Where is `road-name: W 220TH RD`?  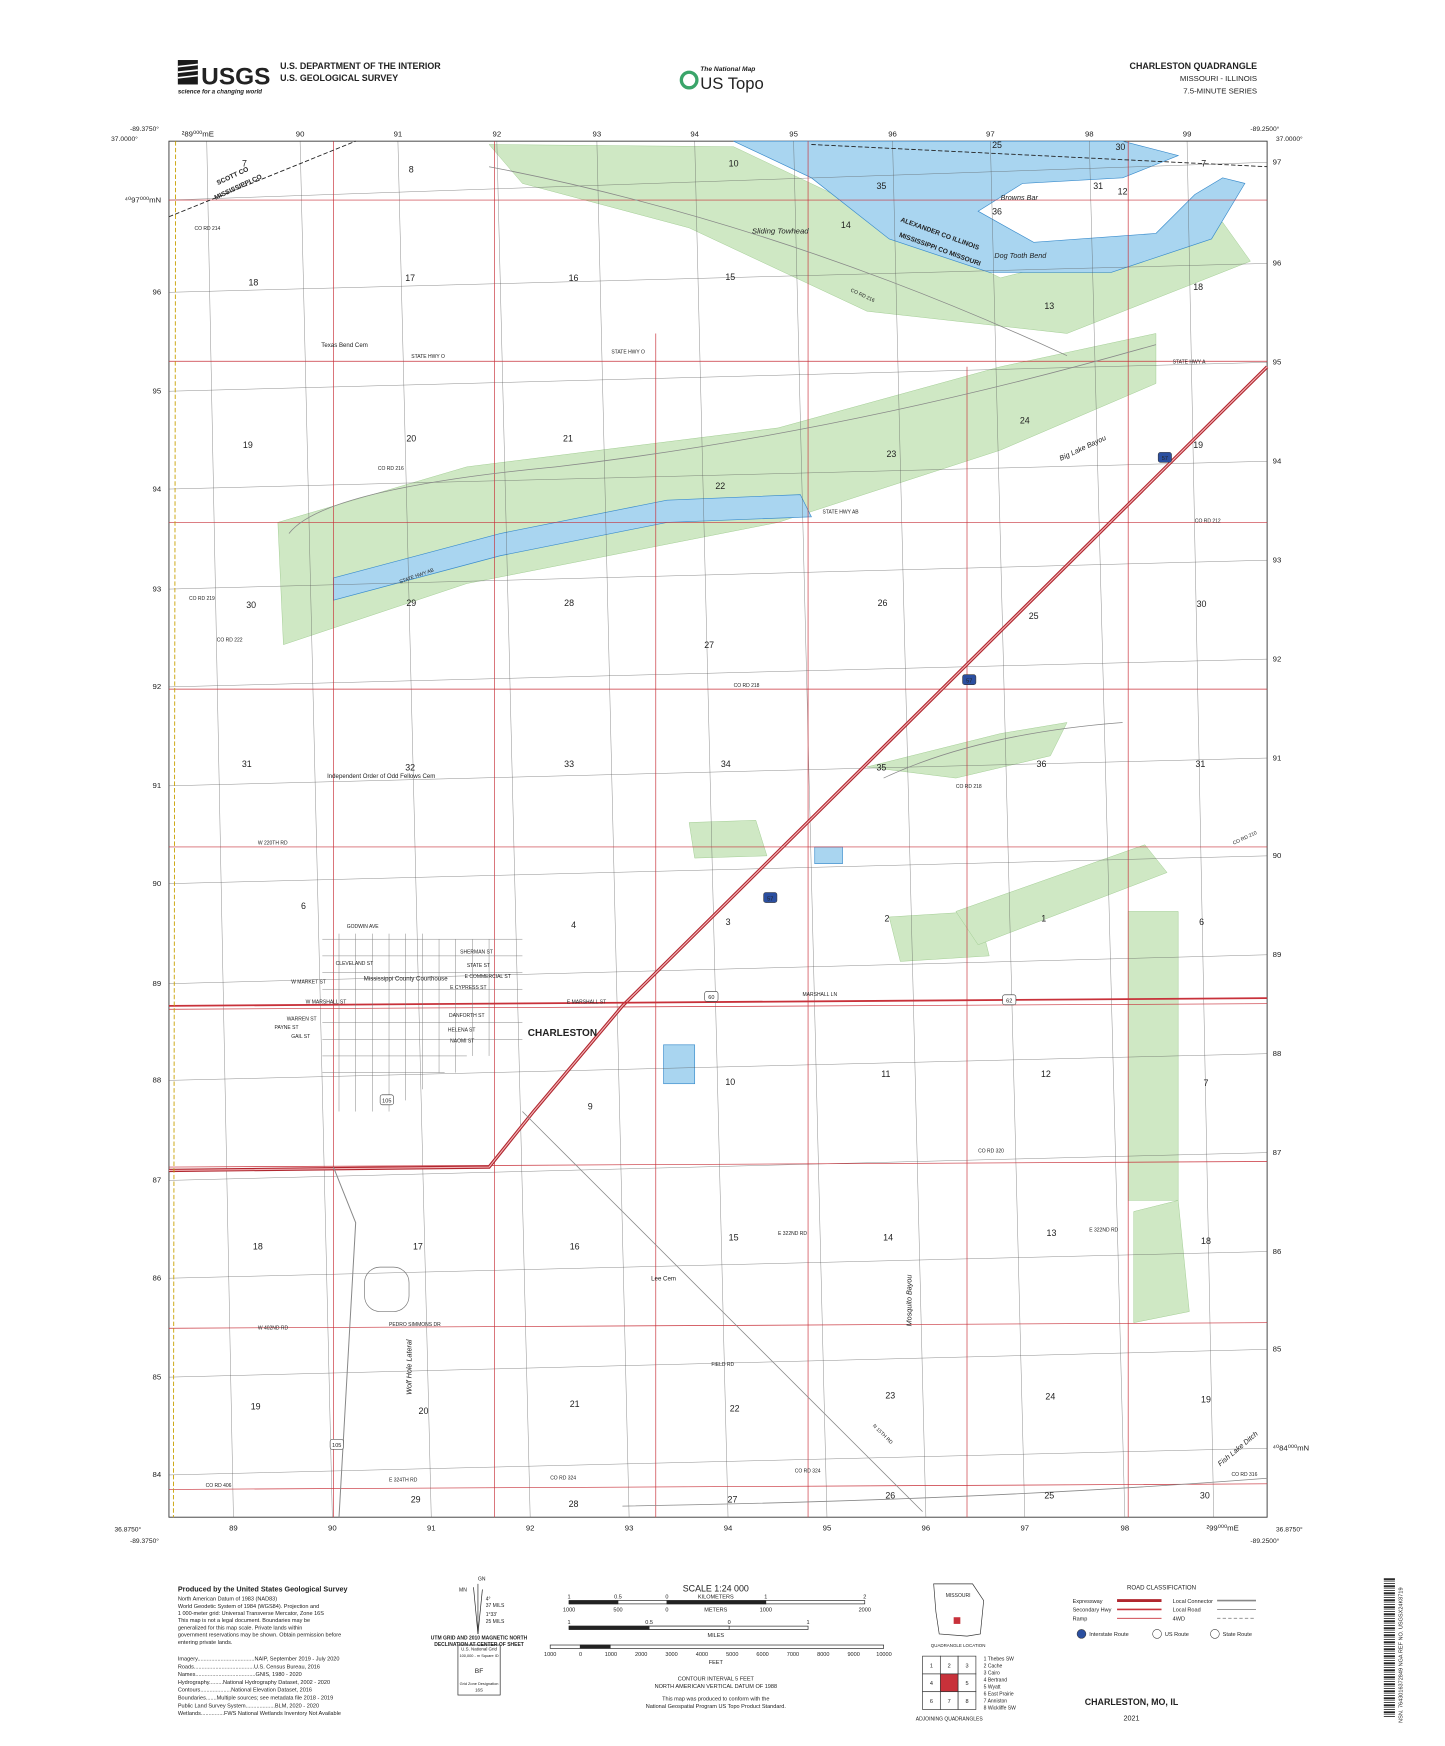
road-name: W 220TH RD is located at coordinates (273, 844).